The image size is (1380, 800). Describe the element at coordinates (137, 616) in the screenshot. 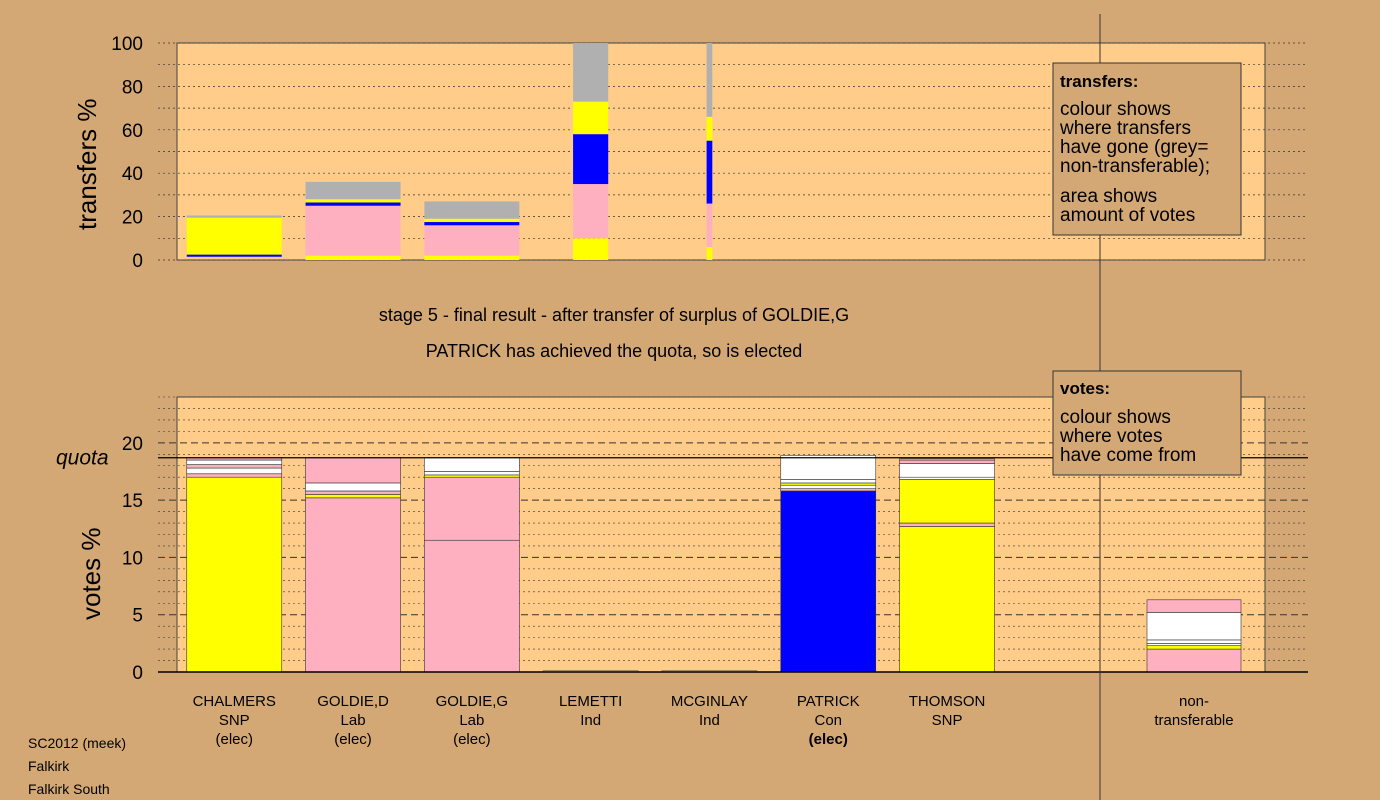

I see `y-tick-label: 5` at that location.